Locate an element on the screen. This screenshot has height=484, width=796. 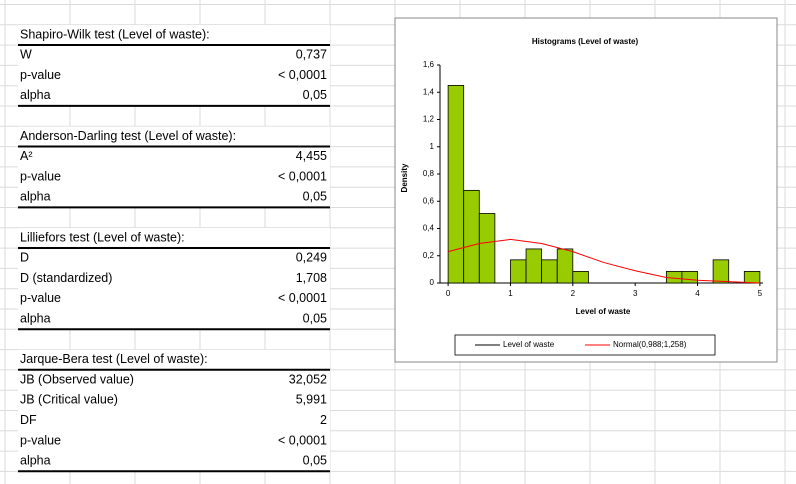
table-title: Anderson-Darling test (Level of waste): is located at coordinates (128, 136).